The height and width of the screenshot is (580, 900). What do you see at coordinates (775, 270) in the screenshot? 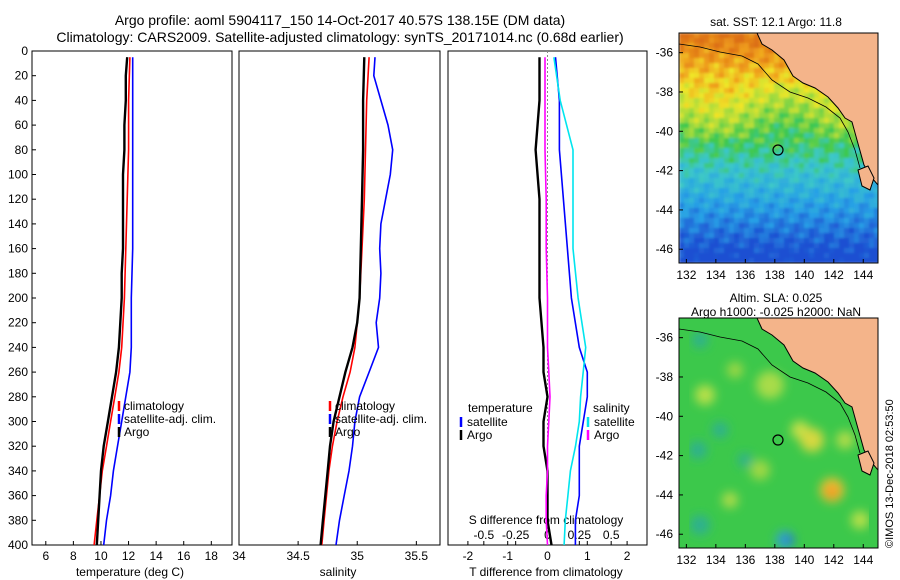
I see `sst-longitude-axis: 132 134 136 138 140 142 144` at bounding box center [775, 270].